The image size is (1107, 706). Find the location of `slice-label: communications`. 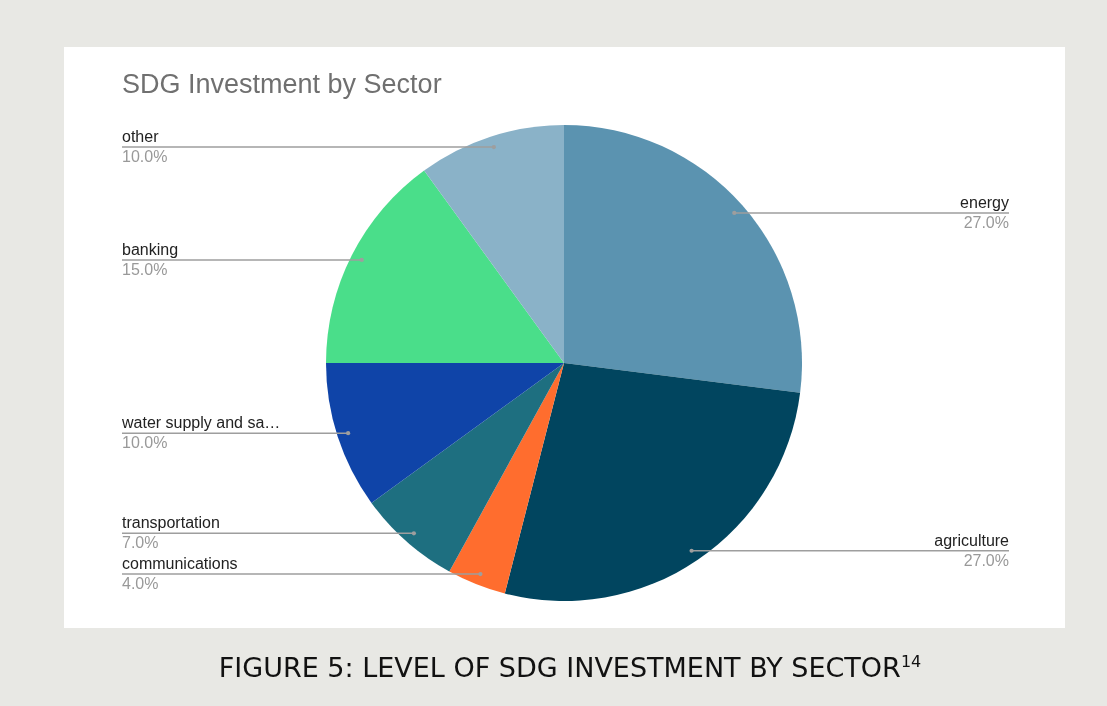

slice-label: communications is located at coordinates (180, 564).